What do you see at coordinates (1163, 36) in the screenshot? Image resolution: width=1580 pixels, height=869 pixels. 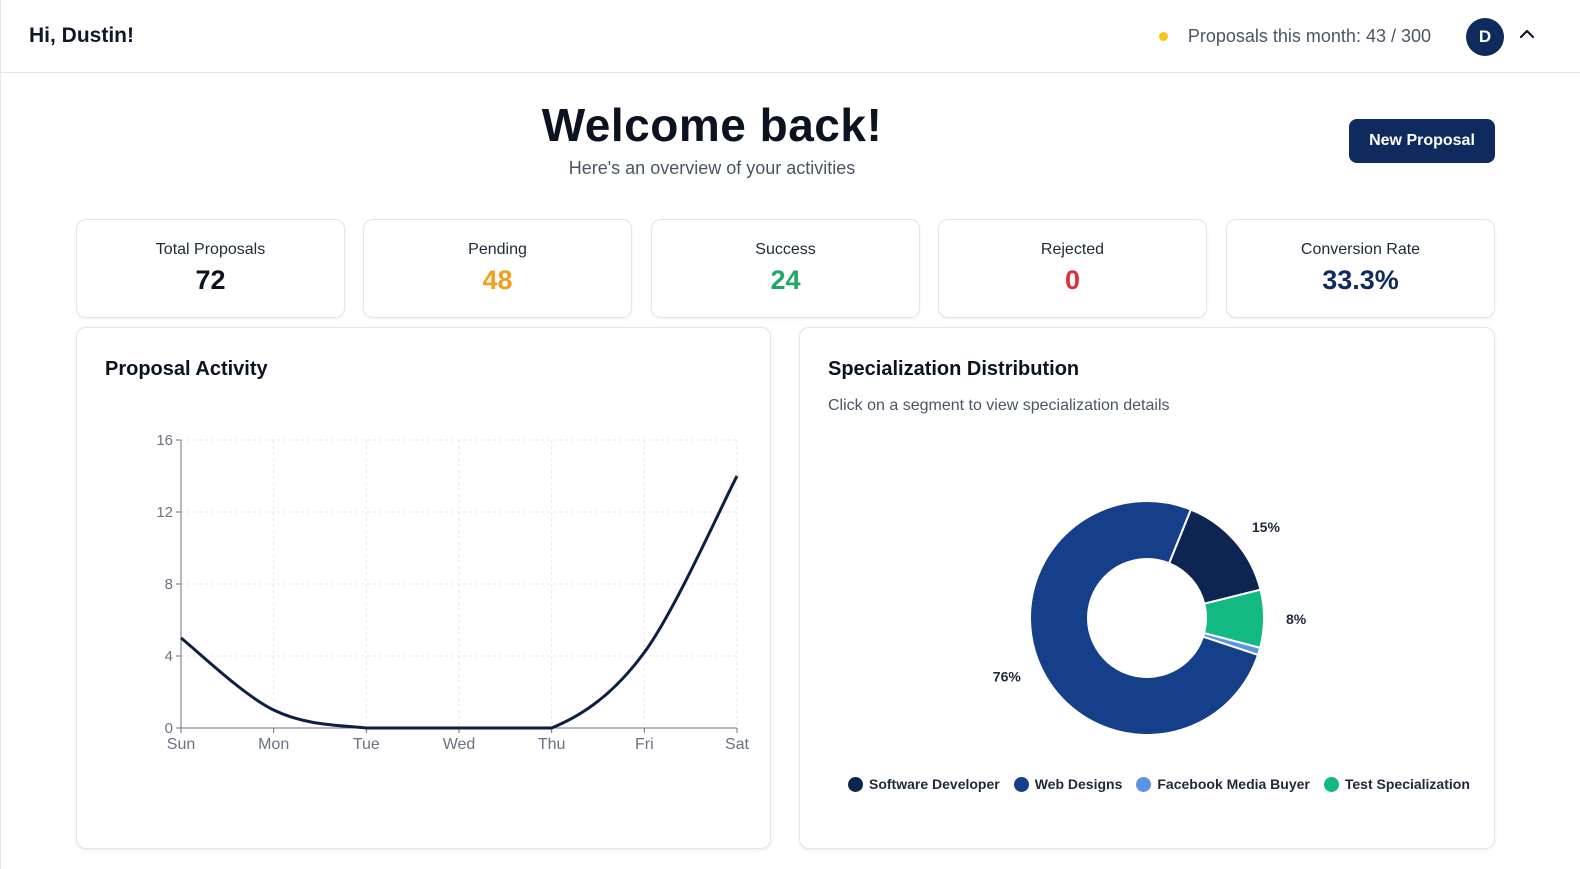 I see `usage-status-dot-icon` at bounding box center [1163, 36].